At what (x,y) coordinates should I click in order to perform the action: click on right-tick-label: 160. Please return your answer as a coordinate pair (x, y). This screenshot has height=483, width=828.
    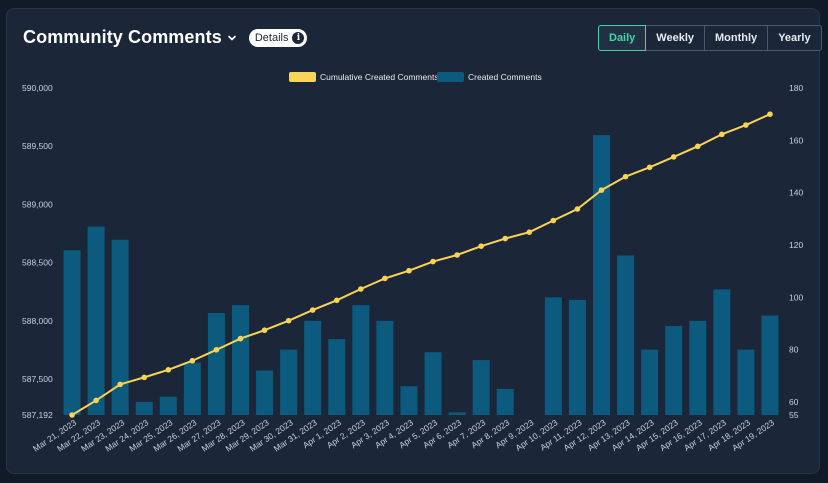
    Looking at the image, I should click on (796, 140).